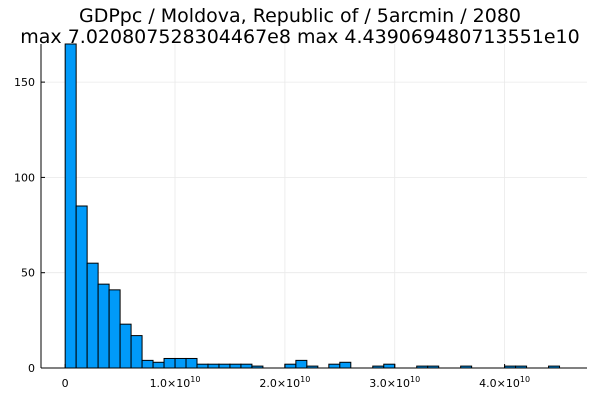 This screenshot has height=400, width=600. Describe the element at coordinates (24, 177) in the screenshot. I see `y-tick-label: 100` at that location.